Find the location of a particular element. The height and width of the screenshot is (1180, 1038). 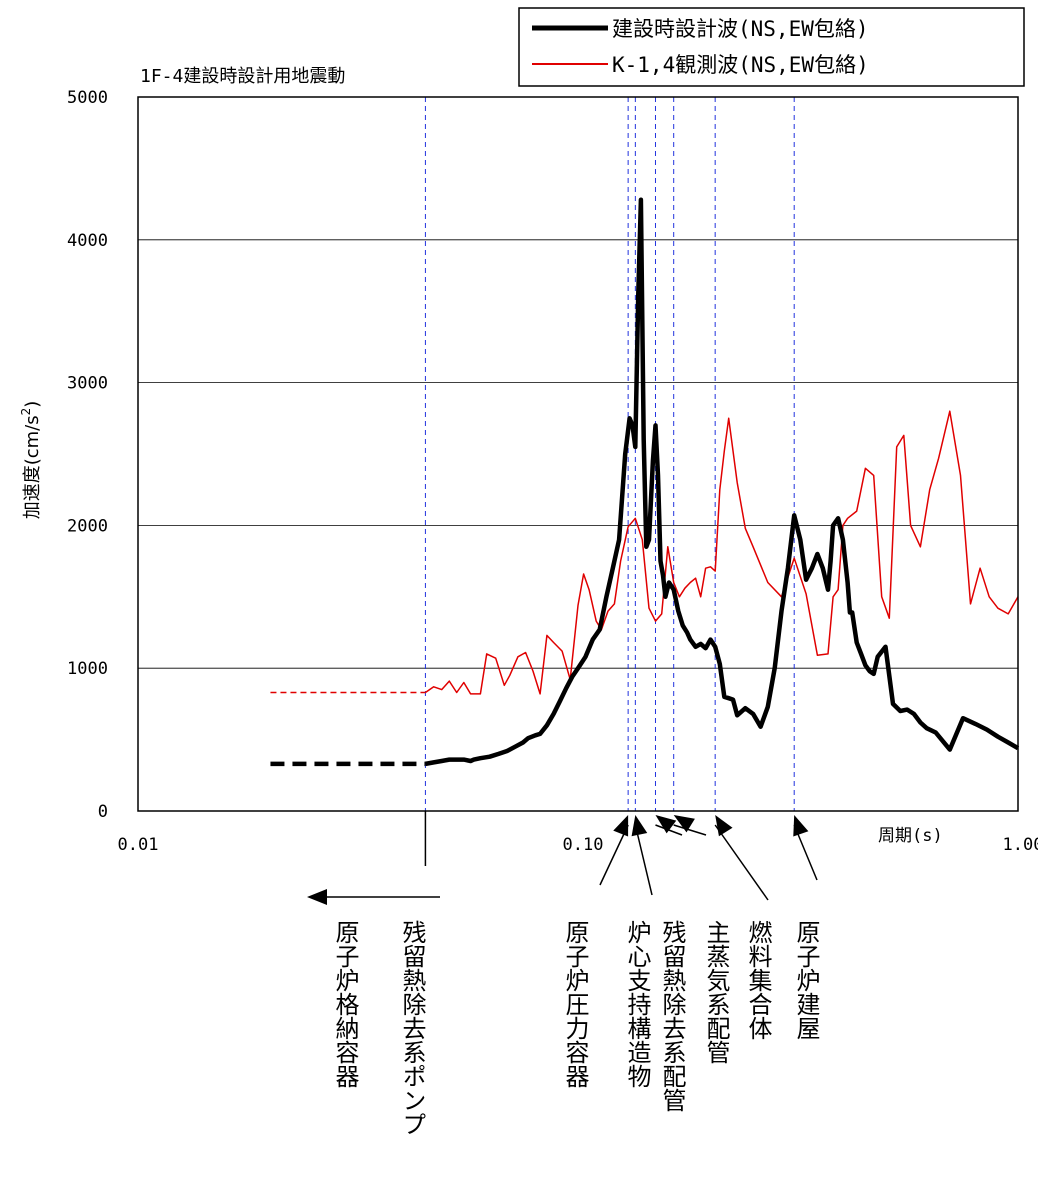

legend-label-observed-wave: K-1,4観測波(NS,EW包絡) is located at coordinates (740, 65).